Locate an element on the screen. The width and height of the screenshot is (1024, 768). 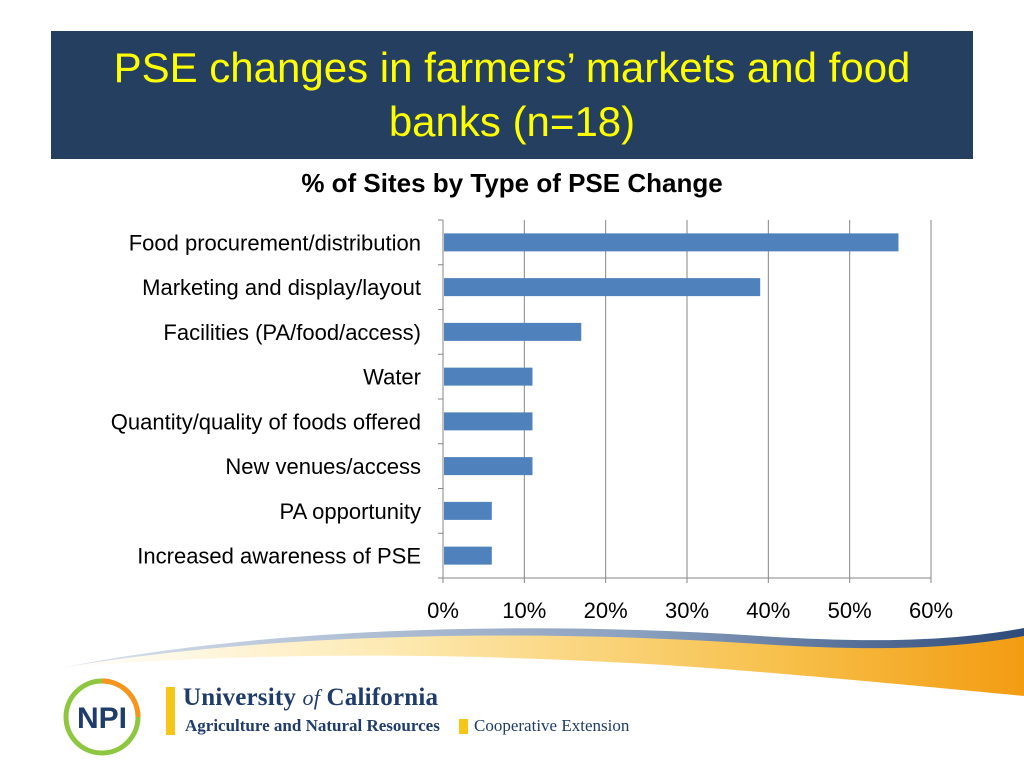
decorative-swoosh is located at coordinates (542, 662).